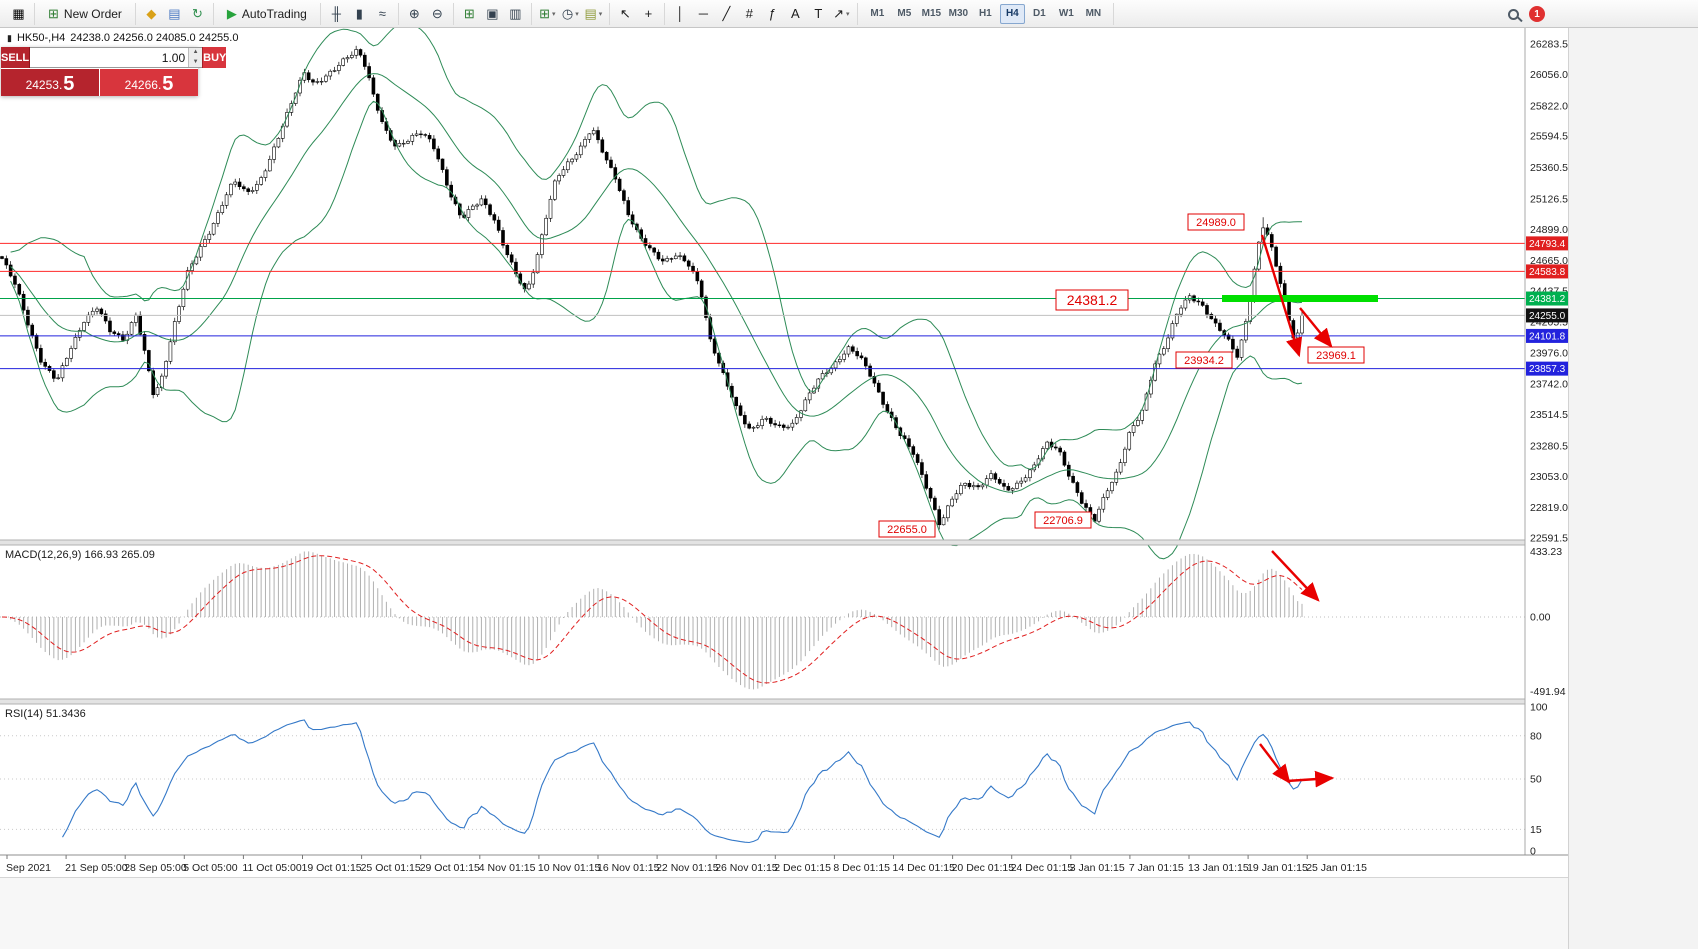  I want to click on timeframe-h4-button: H4, so click(1012, 13).